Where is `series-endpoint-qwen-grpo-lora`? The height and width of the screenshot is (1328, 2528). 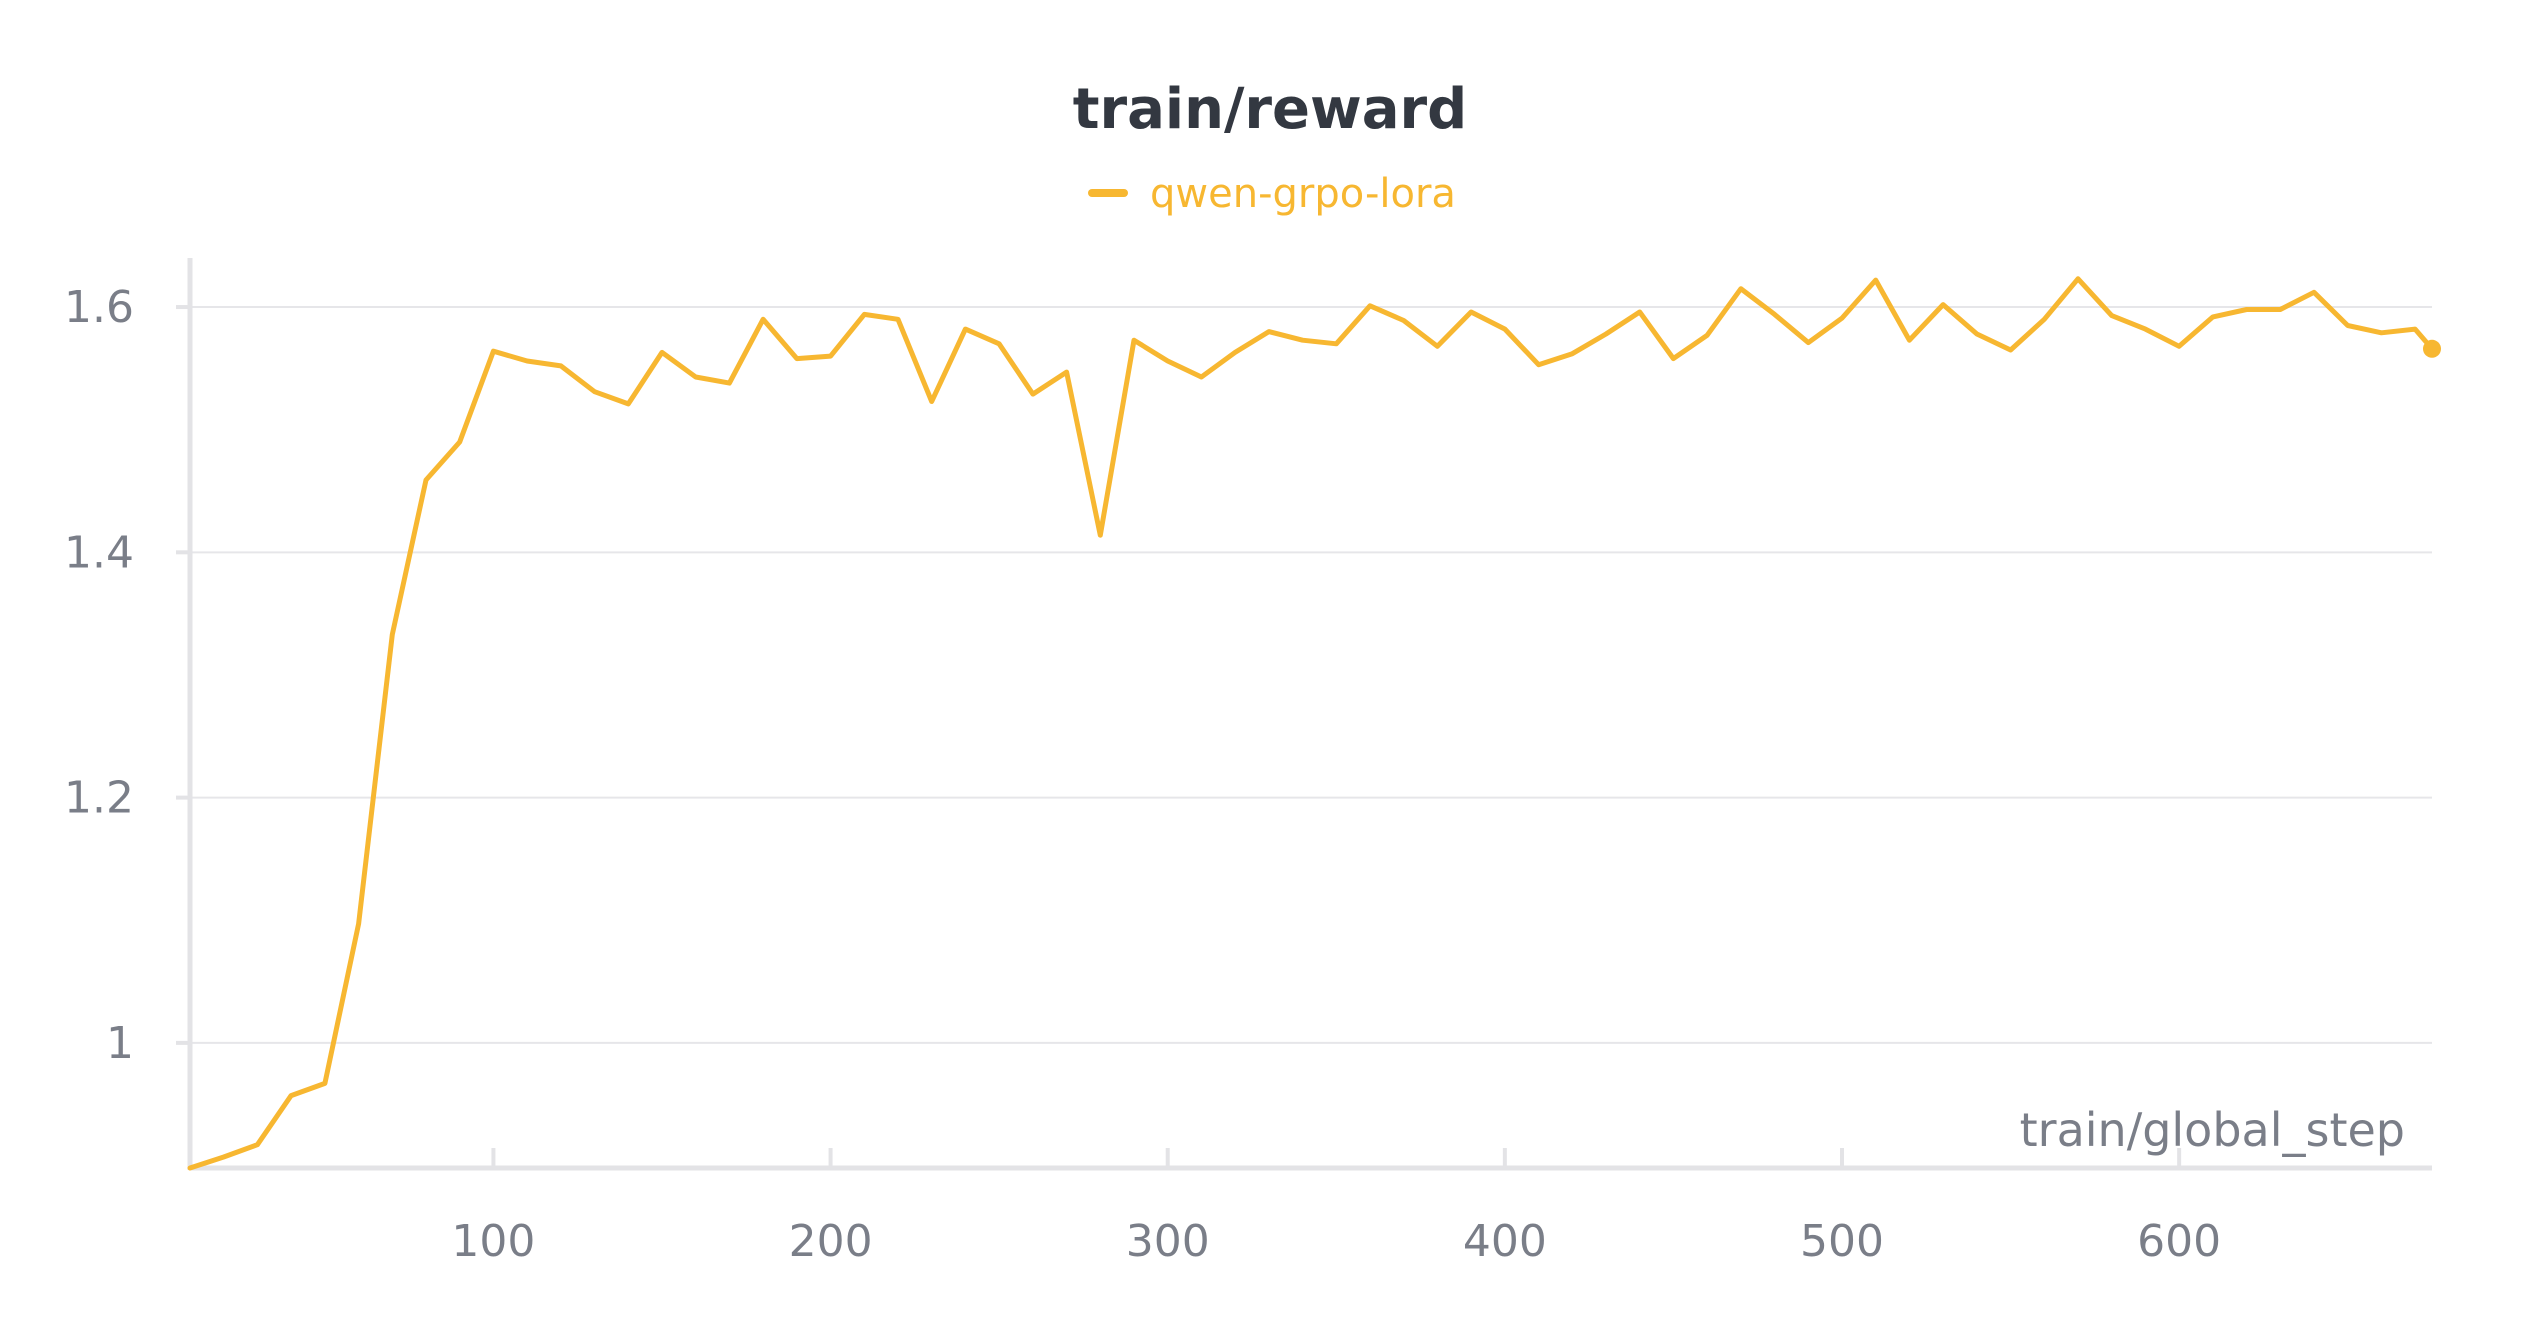
series-endpoint-qwen-grpo-lora is located at coordinates (2432, 348).